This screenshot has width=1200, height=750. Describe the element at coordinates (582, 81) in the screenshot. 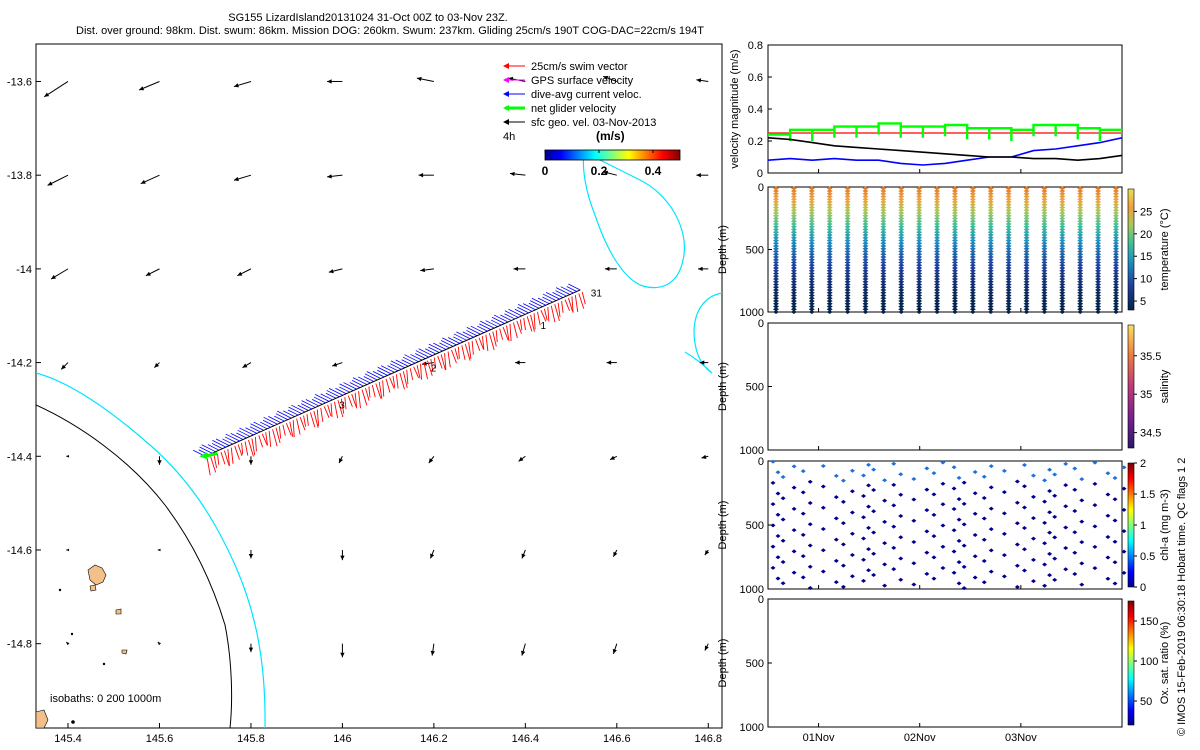

I see `legend-label: GPS surface velocity` at that location.